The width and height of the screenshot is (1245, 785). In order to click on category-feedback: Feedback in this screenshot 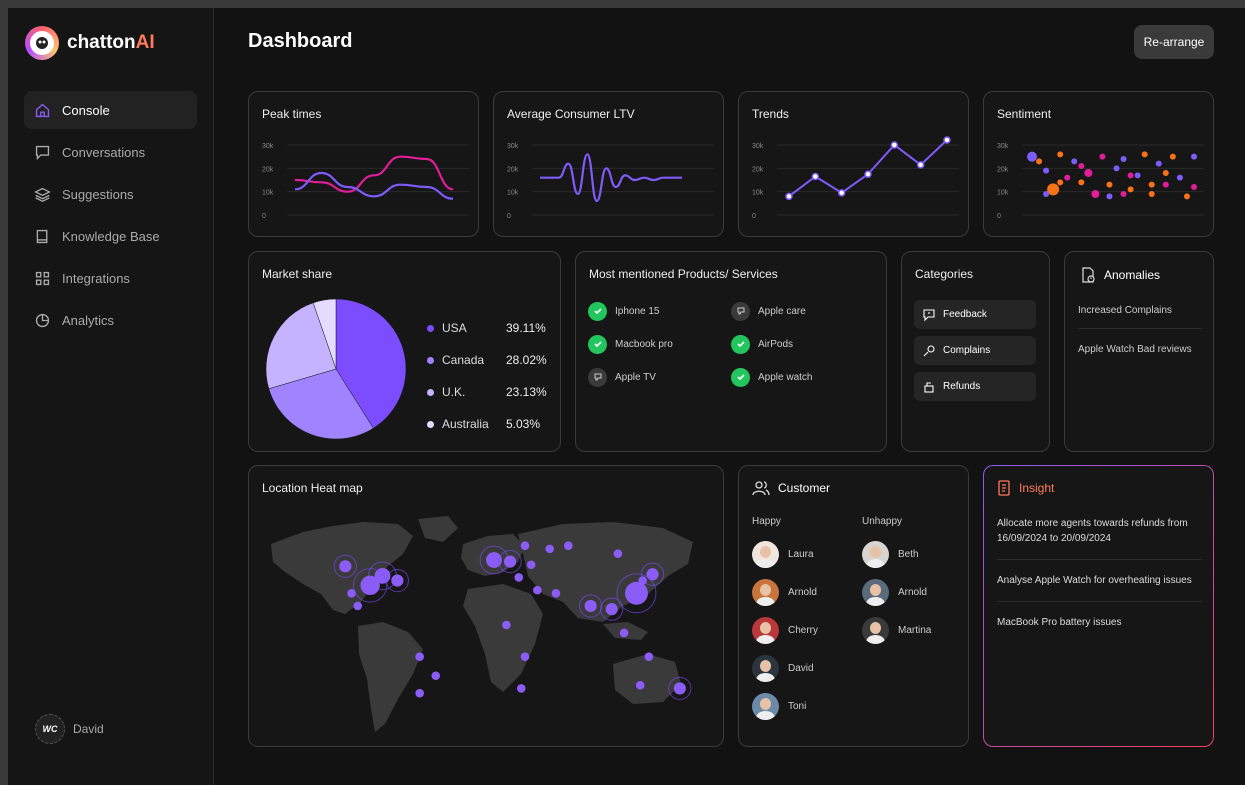, I will do `click(975, 314)`.